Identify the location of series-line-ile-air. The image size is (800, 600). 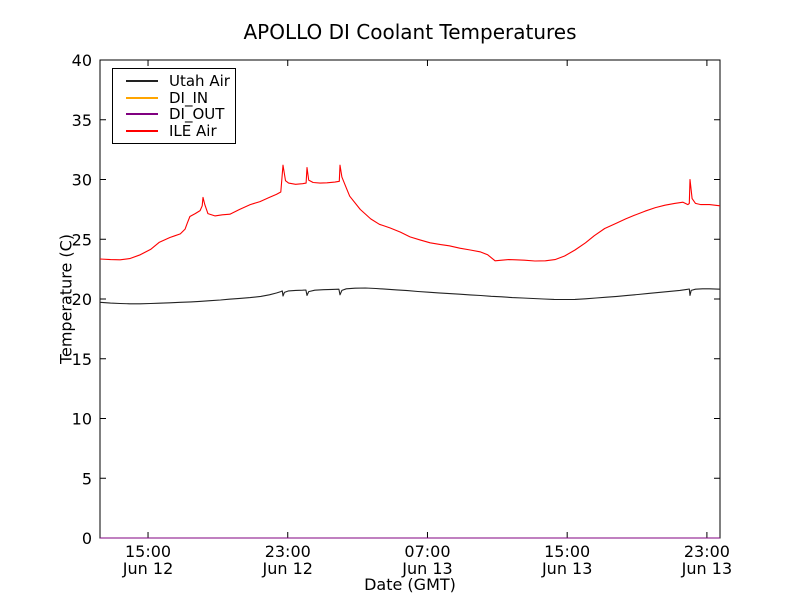
(410, 213).